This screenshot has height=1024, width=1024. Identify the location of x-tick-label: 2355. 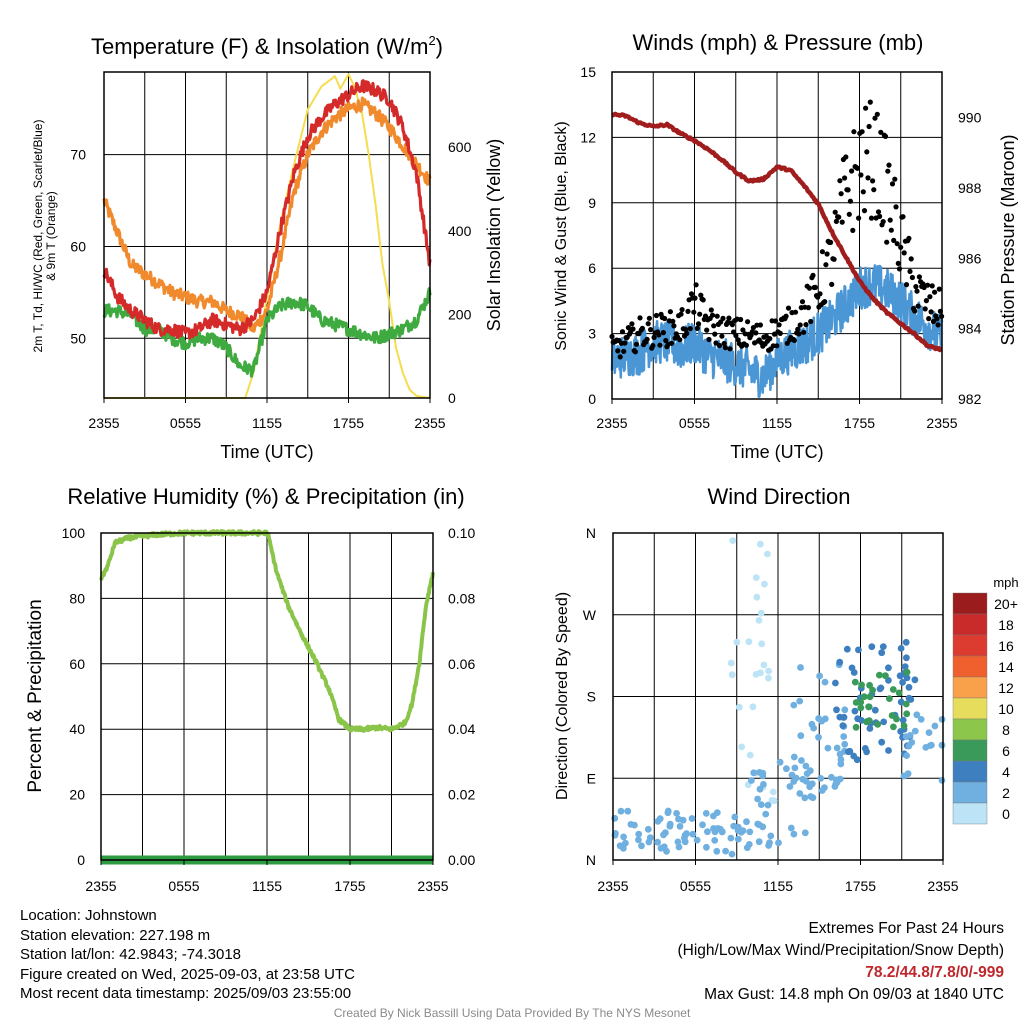
(941, 423).